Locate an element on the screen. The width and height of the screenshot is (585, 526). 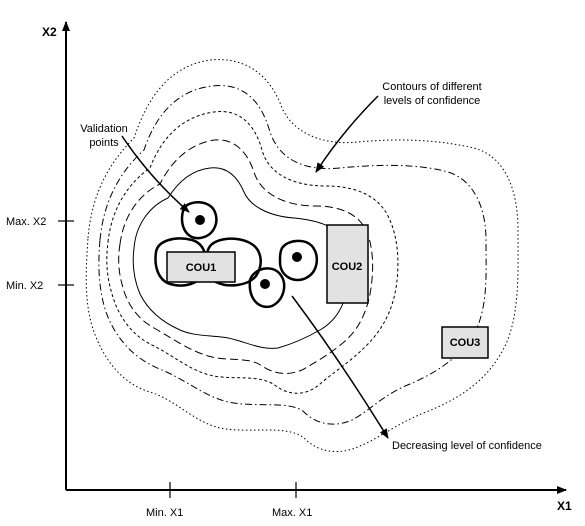
y-axis-label: X2 is located at coordinates (49, 32).